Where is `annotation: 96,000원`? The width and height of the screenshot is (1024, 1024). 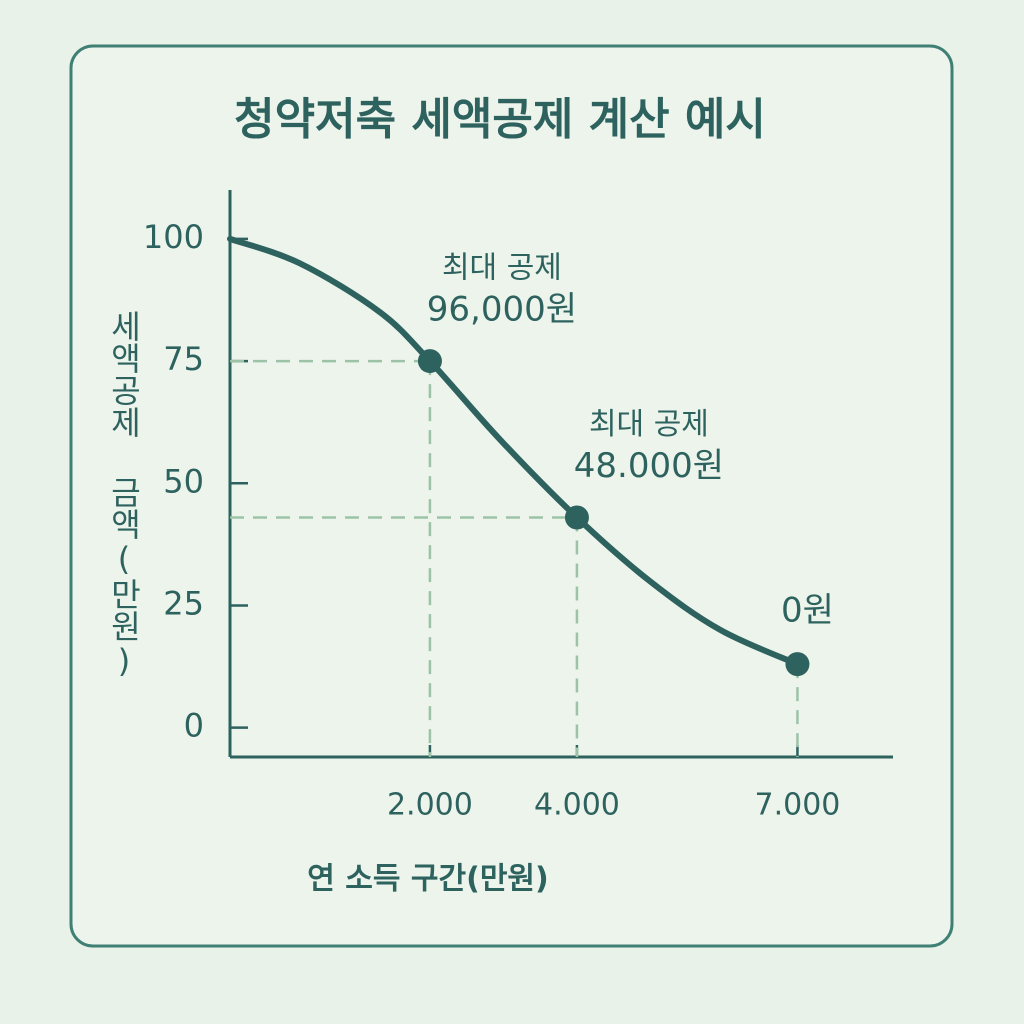
annotation: 96,000원 is located at coordinates (502, 310).